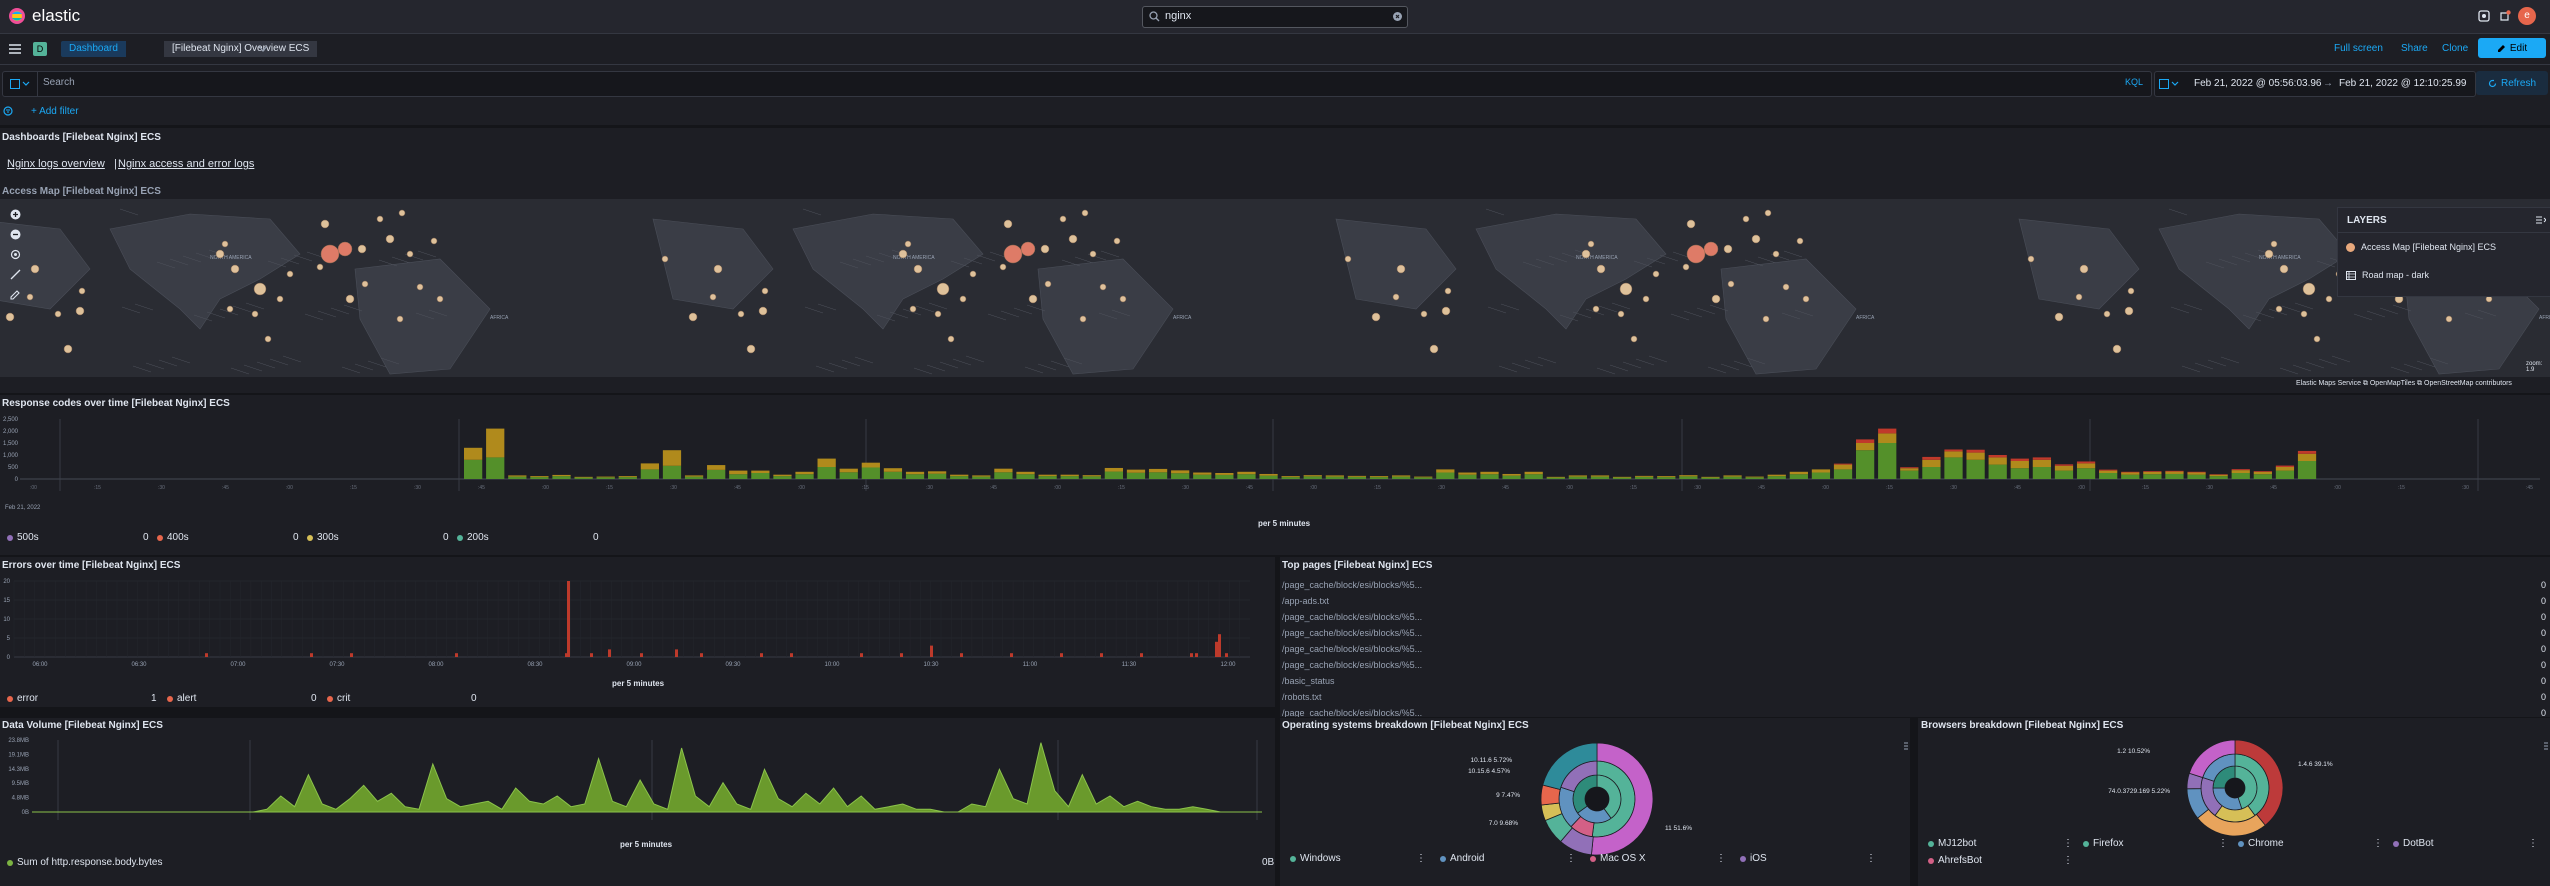  I want to click on zoom-in-icon, so click(15, 214).